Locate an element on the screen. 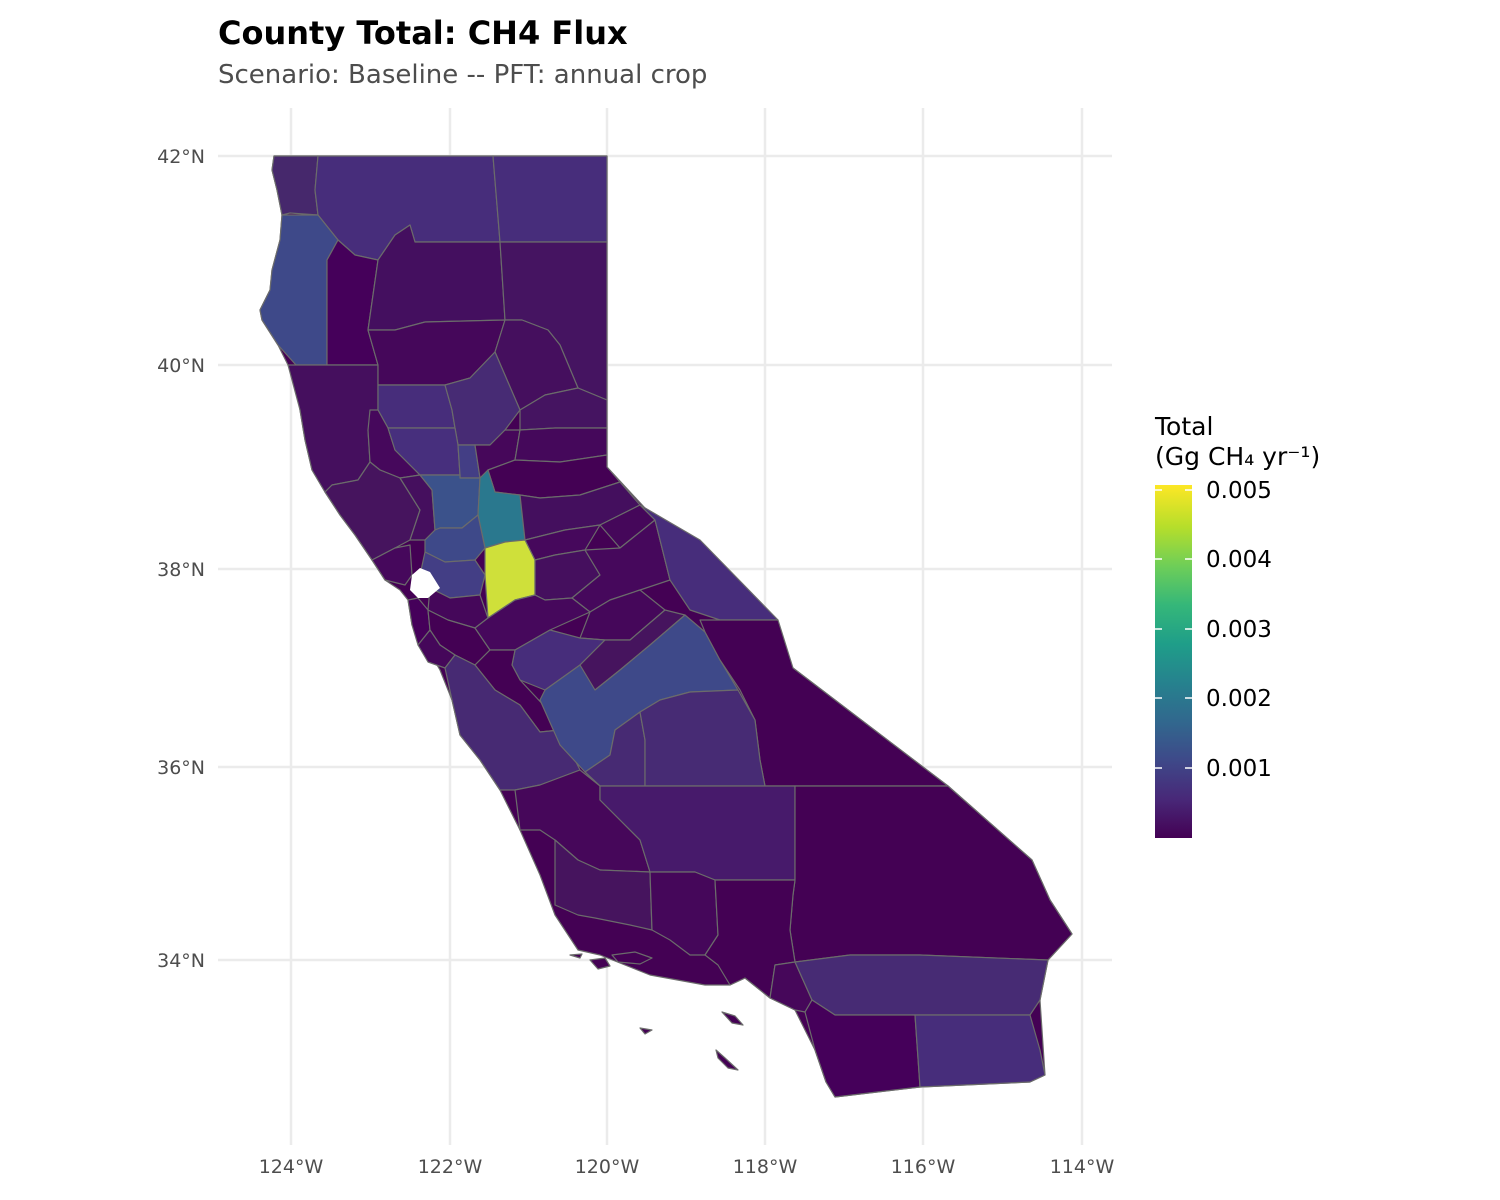  legend-title: Total (Gg CH₄ yr⁻¹) is located at coordinates (1237, 442).